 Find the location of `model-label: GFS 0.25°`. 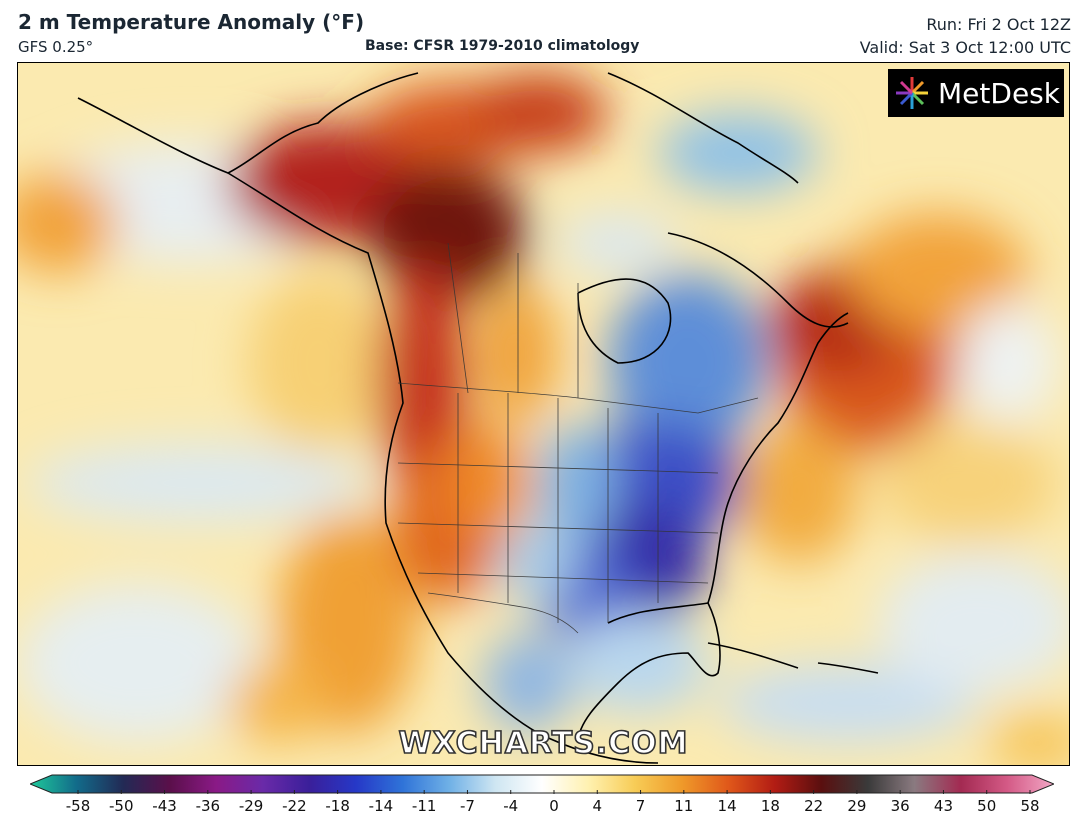

model-label: GFS 0.25° is located at coordinates (56, 47).